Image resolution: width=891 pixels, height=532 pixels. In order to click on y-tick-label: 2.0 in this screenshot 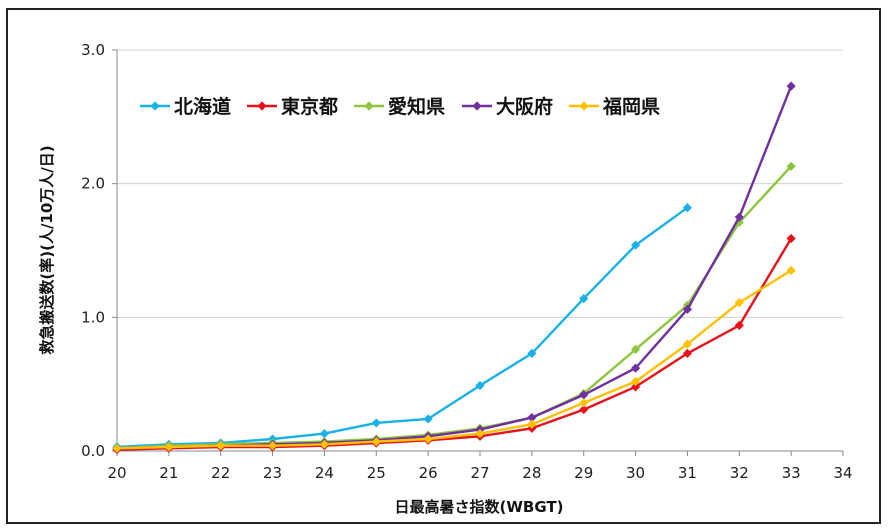, I will do `click(93, 184)`.